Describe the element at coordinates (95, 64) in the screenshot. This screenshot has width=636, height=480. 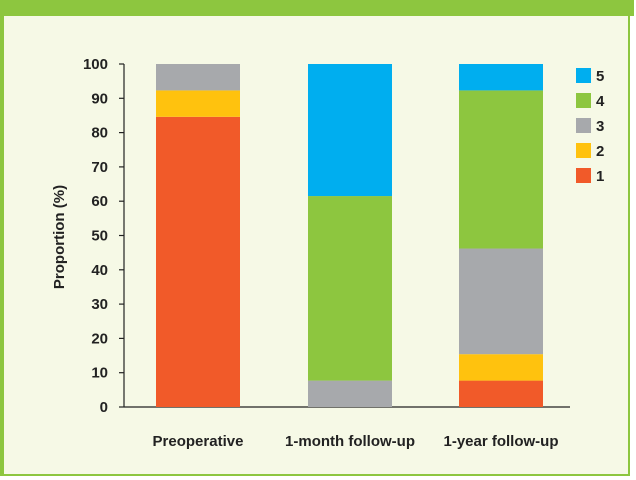
I see `y-tick-label: 100` at that location.